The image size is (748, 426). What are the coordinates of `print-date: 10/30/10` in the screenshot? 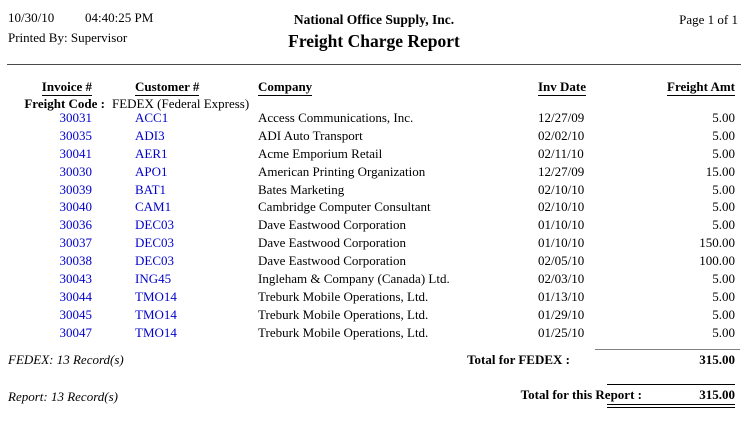 It's located at (31, 17).